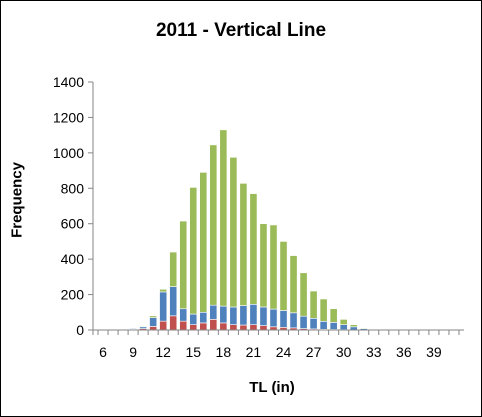 Image resolution: width=482 pixels, height=417 pixels. What do you see at coordinates (272, 387) in the screenshot?
I see `x-axis-label: TL (in)` at bounding box center [272, 387].